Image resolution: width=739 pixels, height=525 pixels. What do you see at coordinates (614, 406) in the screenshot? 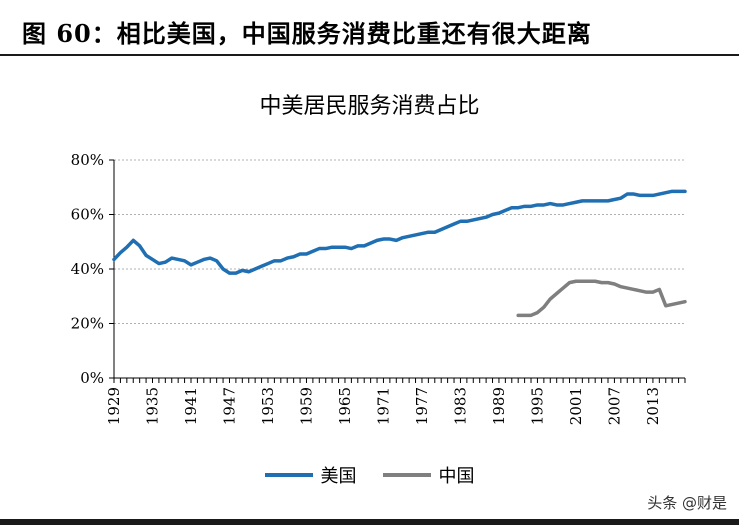
I see `x-tick-label: 2007` at bounding box center [614, 406].